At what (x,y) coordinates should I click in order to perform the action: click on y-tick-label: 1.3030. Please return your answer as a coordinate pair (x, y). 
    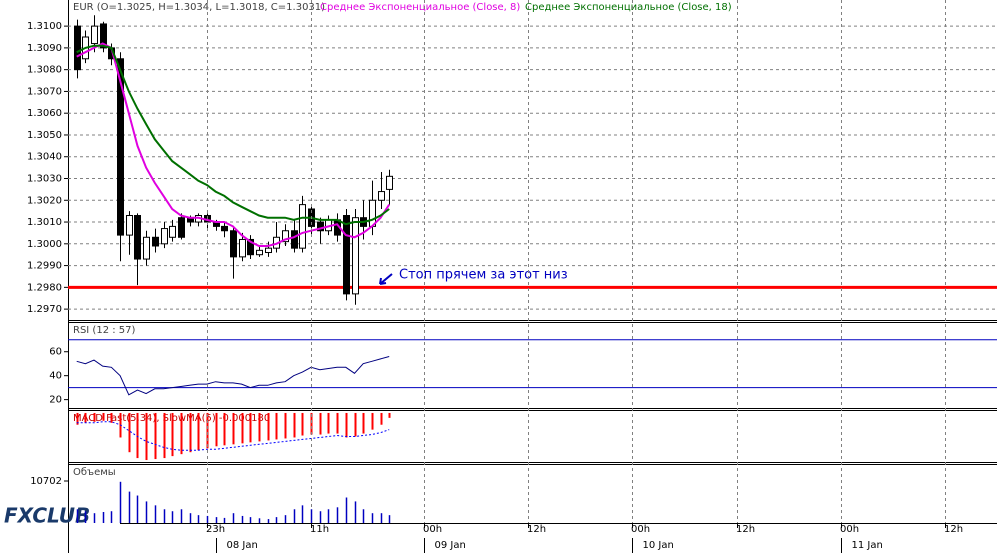
    Looking at the image, I should click on (44, 179).